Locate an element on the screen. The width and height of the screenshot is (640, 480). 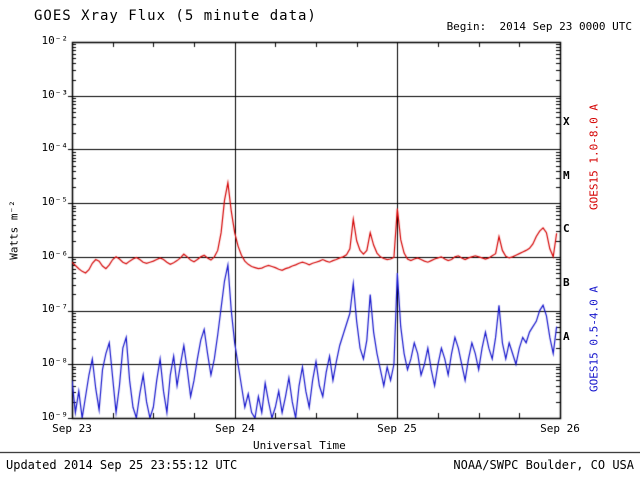
flare-class-label-b: B is located at coordinates (566, 282).